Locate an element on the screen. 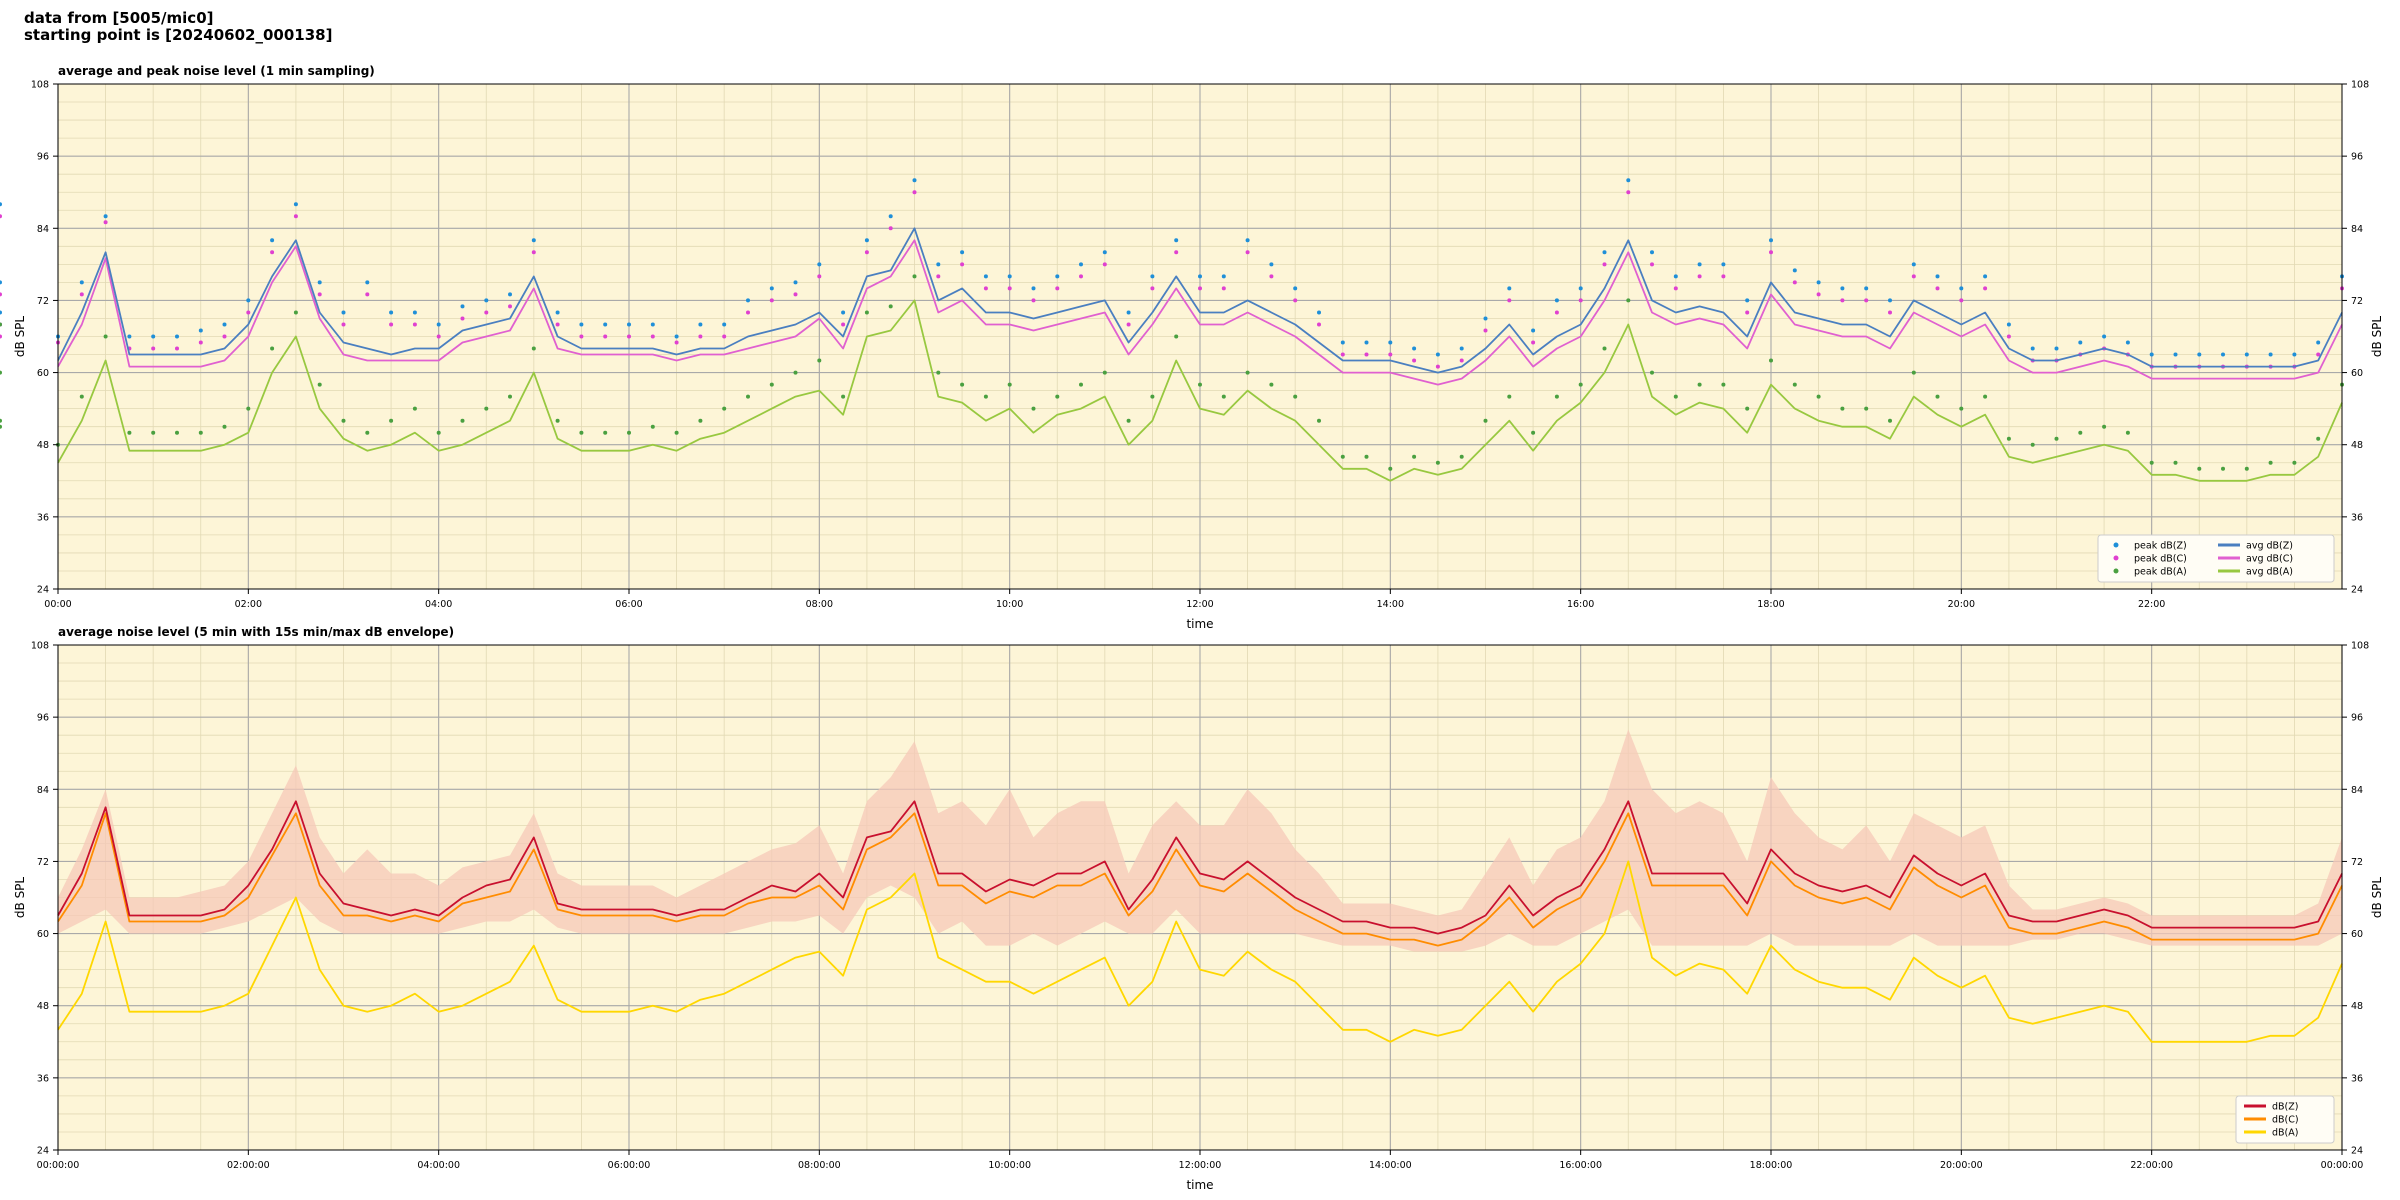 Image resolution: width=2400 pixels, height=1200 pixels. legend-label: avg dB(Z) is located at coordinates (2269, 546).